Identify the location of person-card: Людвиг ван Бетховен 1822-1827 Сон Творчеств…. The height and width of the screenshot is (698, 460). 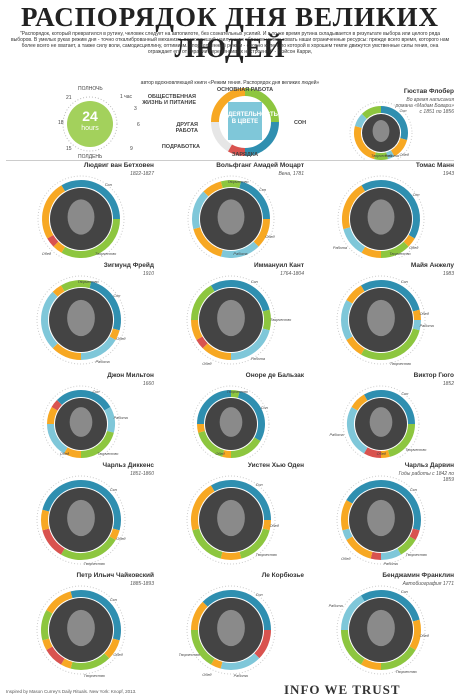
(81, 210).